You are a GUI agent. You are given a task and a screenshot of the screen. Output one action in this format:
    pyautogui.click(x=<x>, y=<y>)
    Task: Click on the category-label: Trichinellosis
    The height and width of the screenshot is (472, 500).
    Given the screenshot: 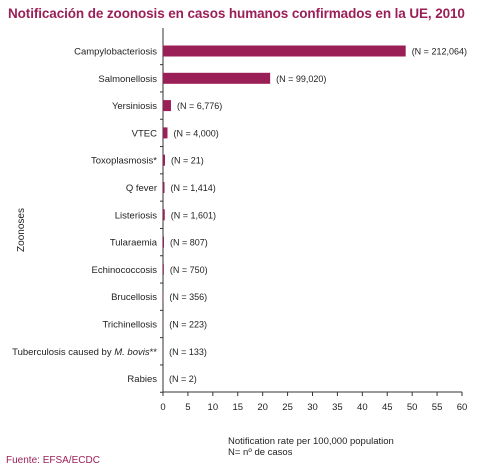 What is the action you would take?
    pyautogui.click(x=129, y=325)
    